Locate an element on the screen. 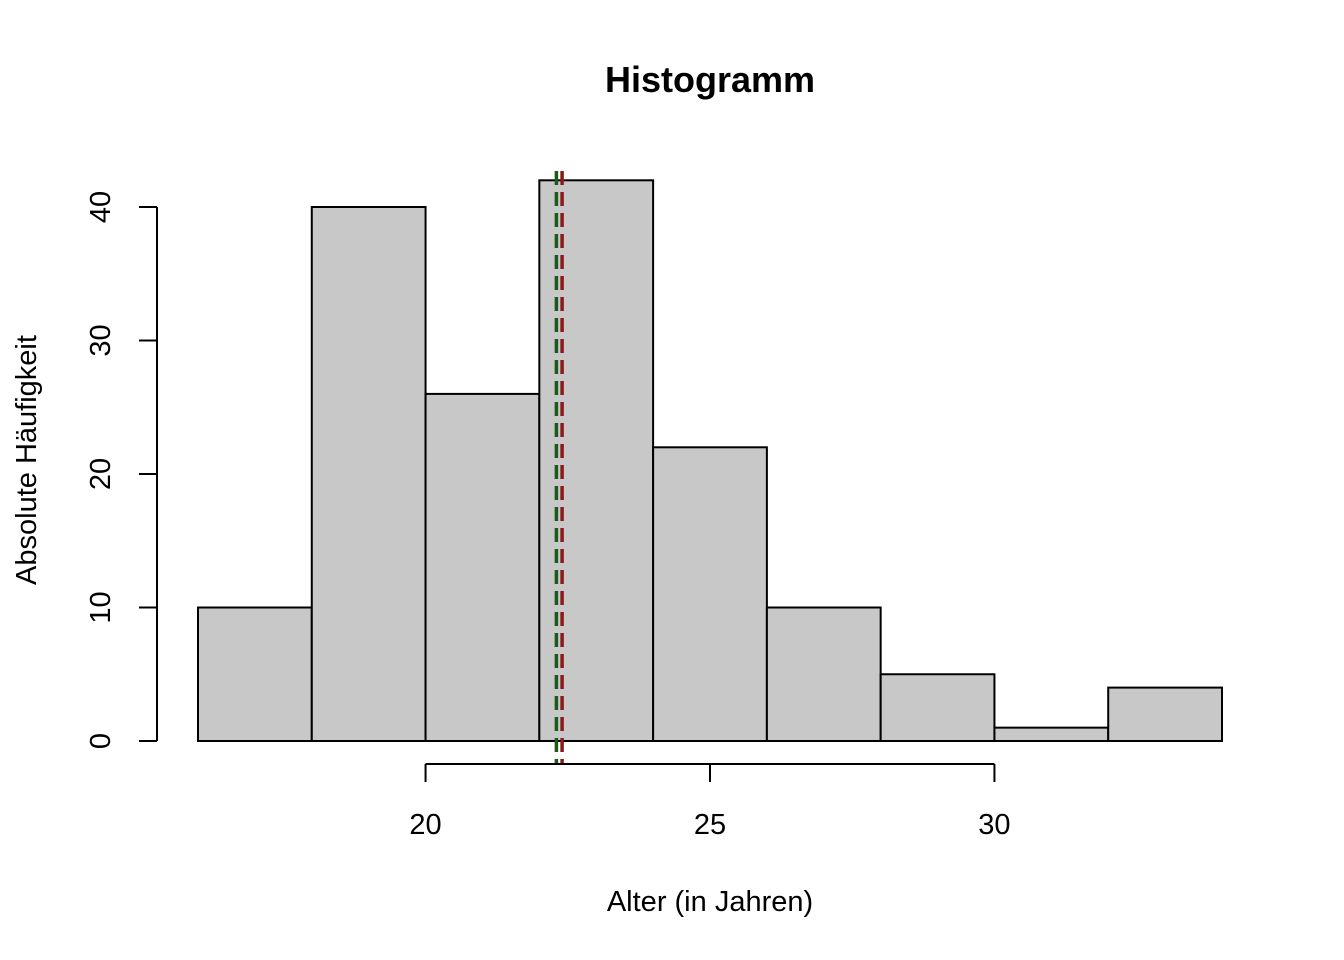 Image resolution: width=1344 pixels, height=960 pixels. y-tick-label-0: 0 is located at coordinates (101, 741).